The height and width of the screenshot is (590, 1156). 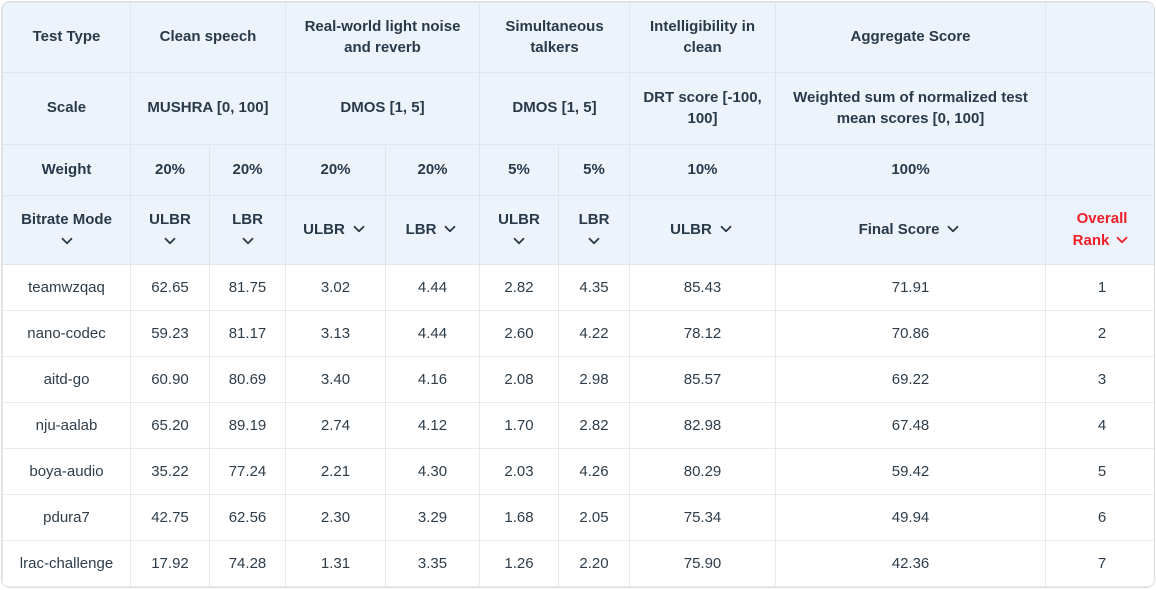 I want to click on score-cell: 60.90, so click(x=170, y=379).